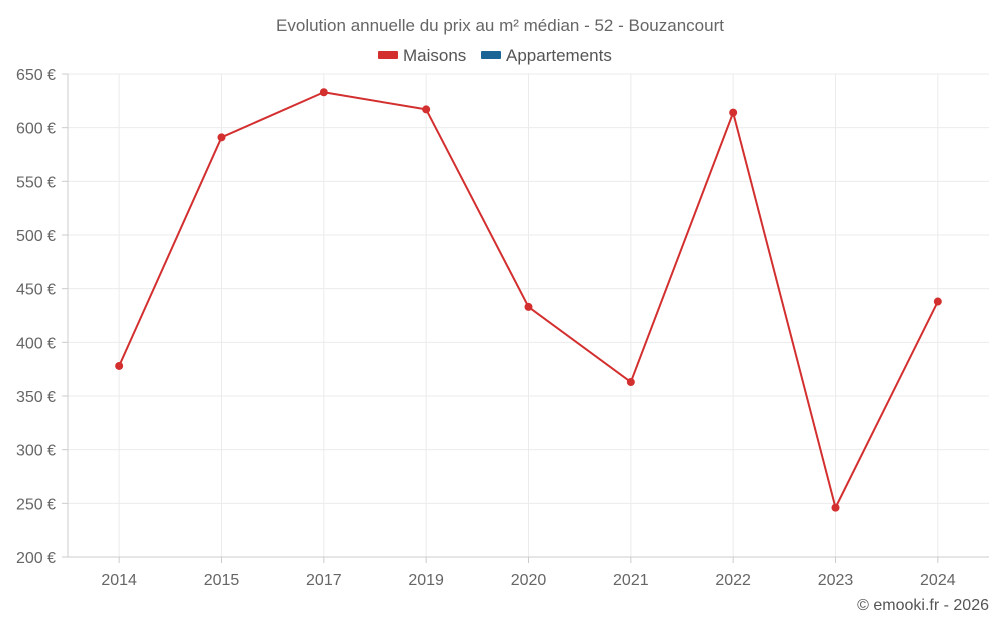 The height and width of the screenshot is (625, 1000). I want to click on legend-swatch-maisons, so click(388, 55).